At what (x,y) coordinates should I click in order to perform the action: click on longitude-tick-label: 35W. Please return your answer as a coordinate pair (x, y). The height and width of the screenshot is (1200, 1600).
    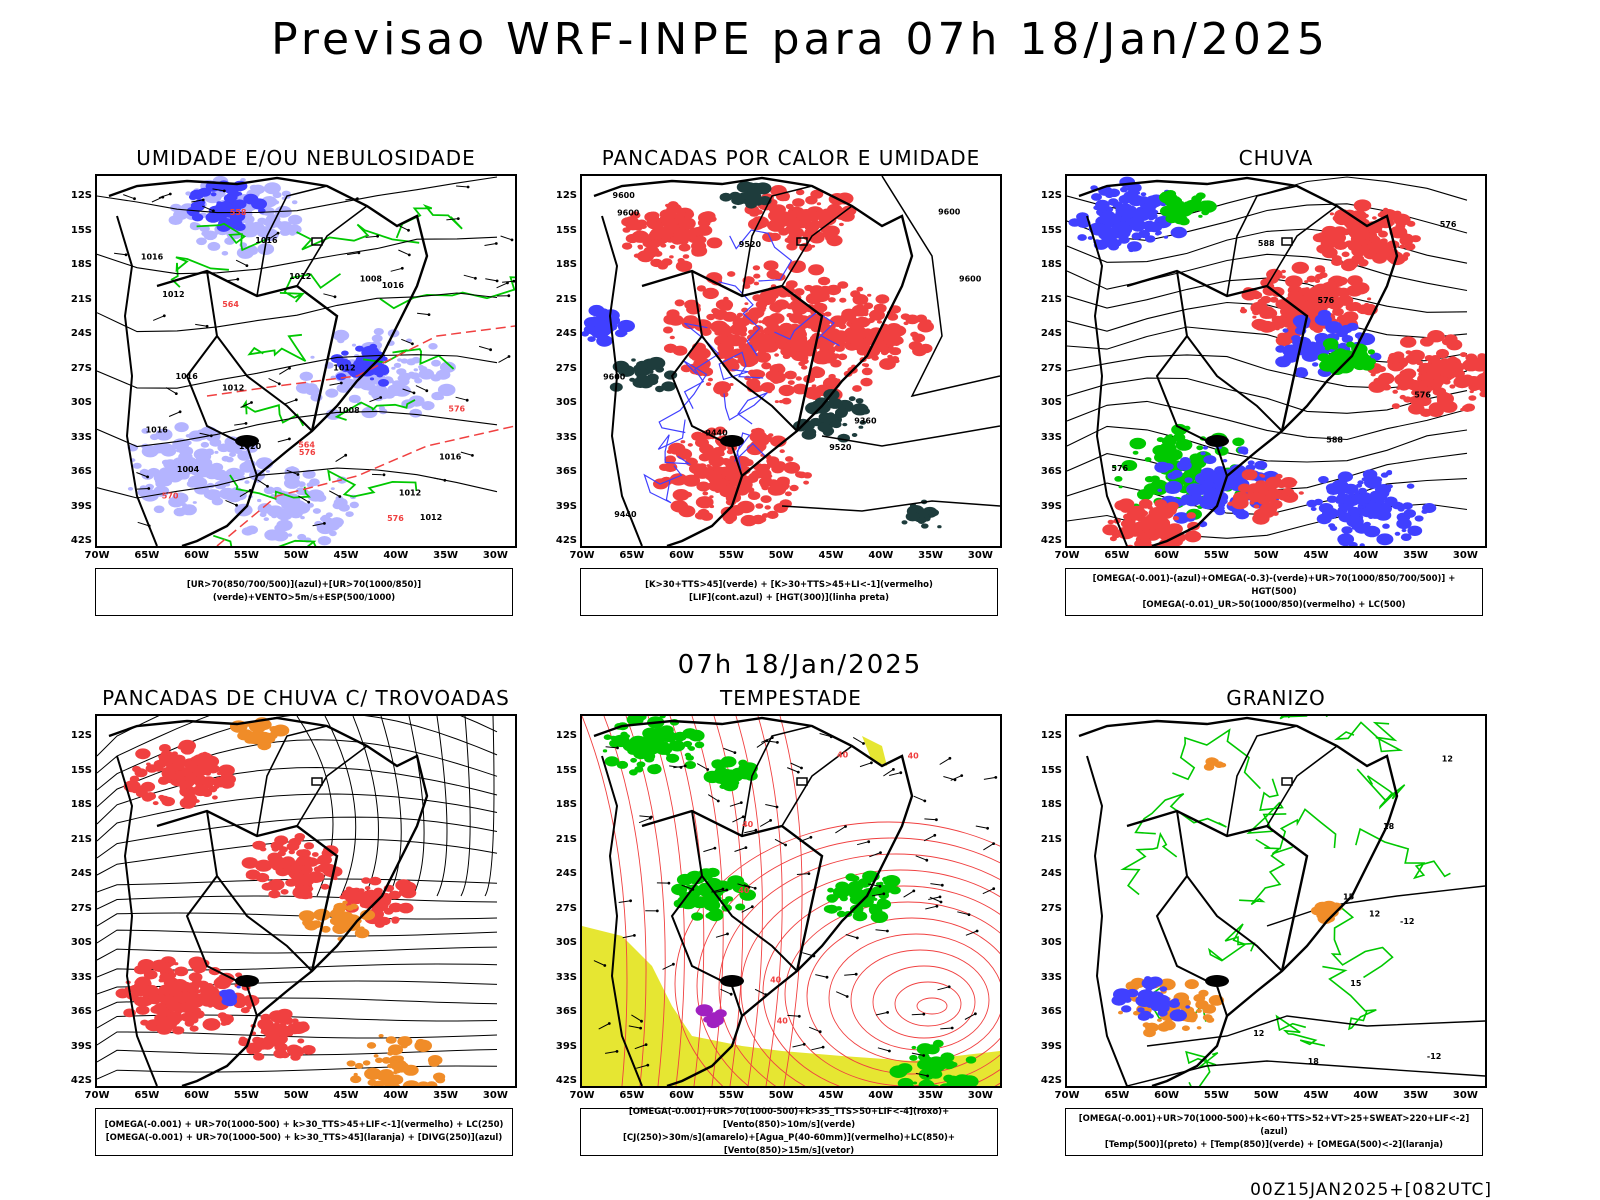
    Looking at the image, I should click on (446, 1095).